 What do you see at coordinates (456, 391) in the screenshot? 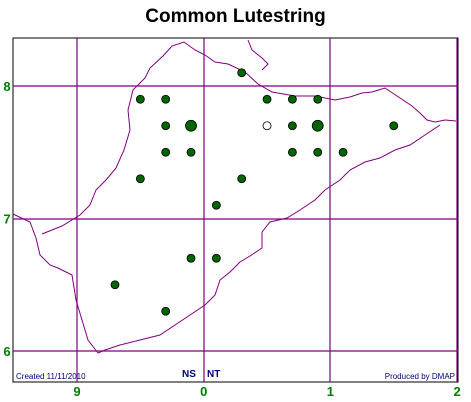
I see `x-tick-label-2: 2` at bounding box center [456, 391].